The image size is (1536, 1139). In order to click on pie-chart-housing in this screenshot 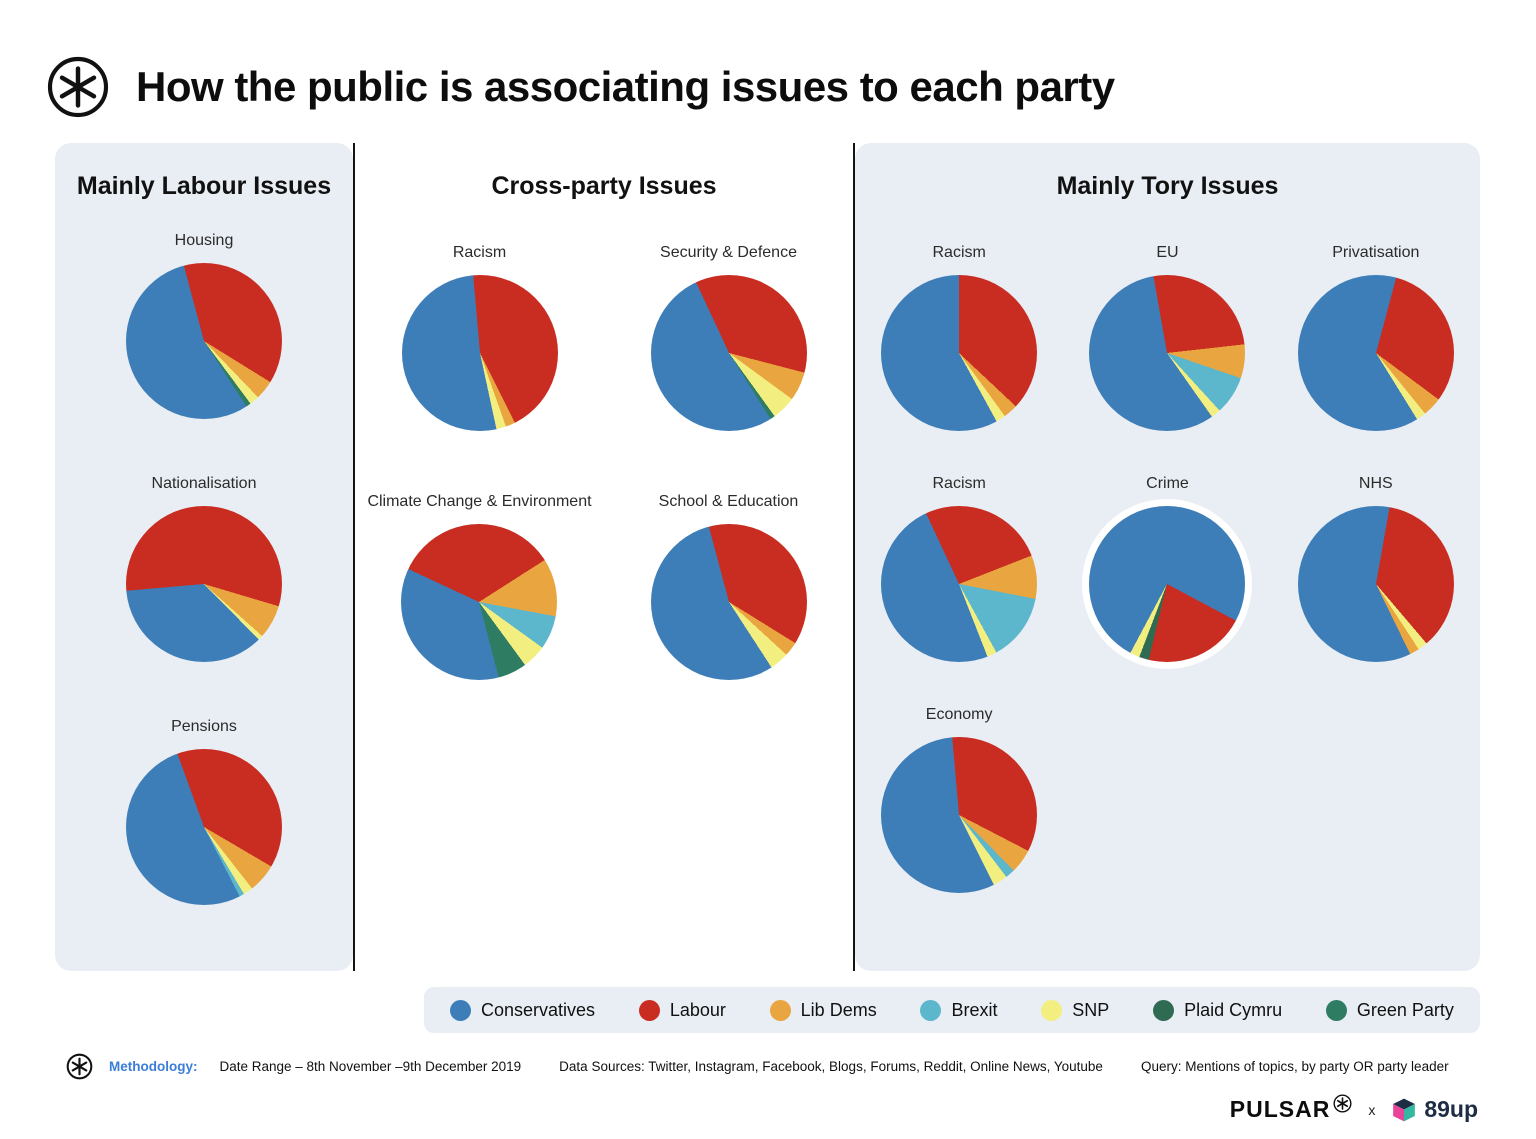, I will do `click(204, 341)`.